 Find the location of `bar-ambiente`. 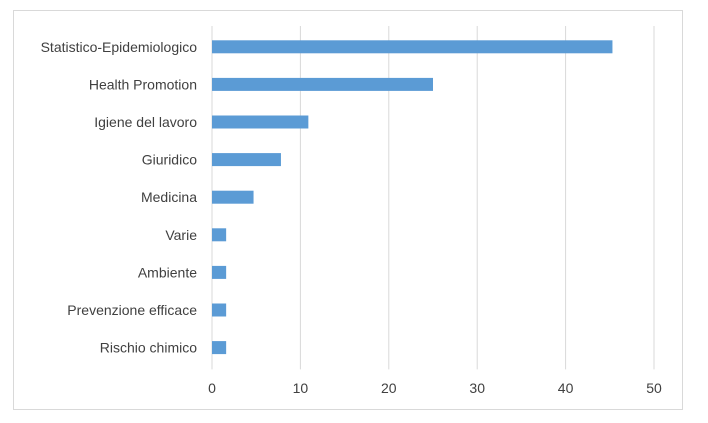

bar-ambiente is located at coordinates (219, 272).